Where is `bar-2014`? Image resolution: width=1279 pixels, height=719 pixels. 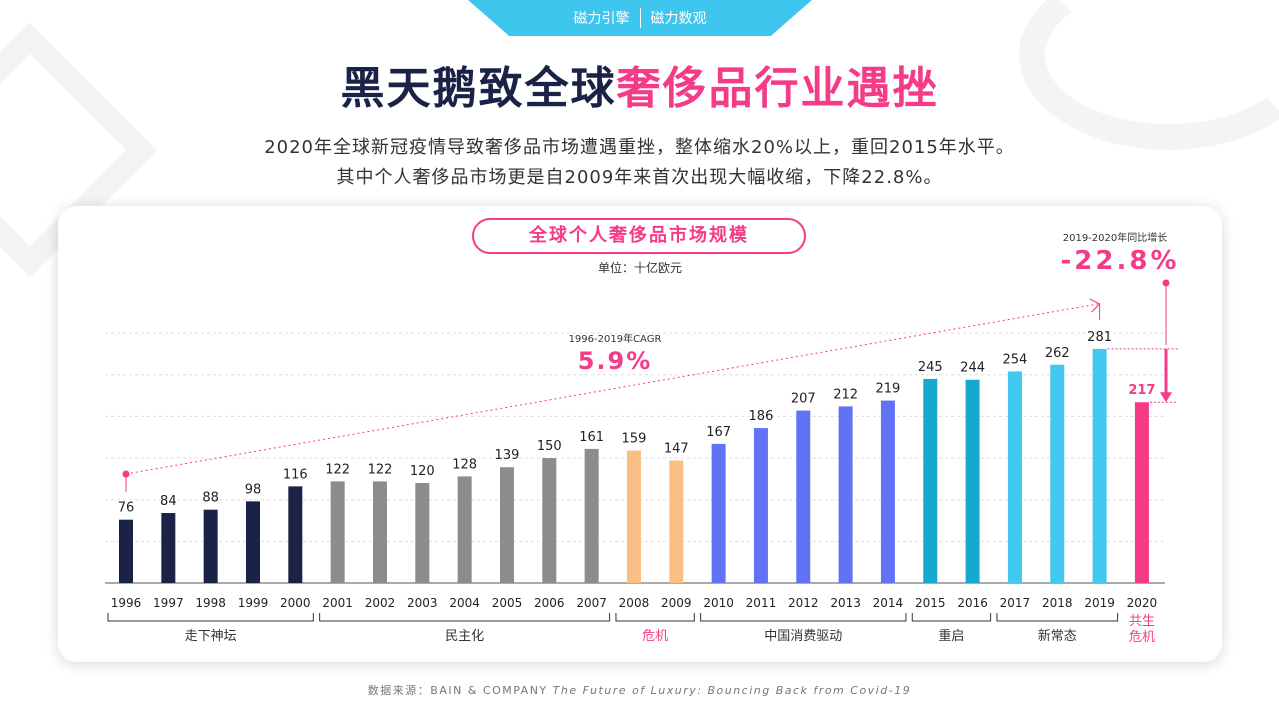 bar-2014 is located at coordinates (887, 491).